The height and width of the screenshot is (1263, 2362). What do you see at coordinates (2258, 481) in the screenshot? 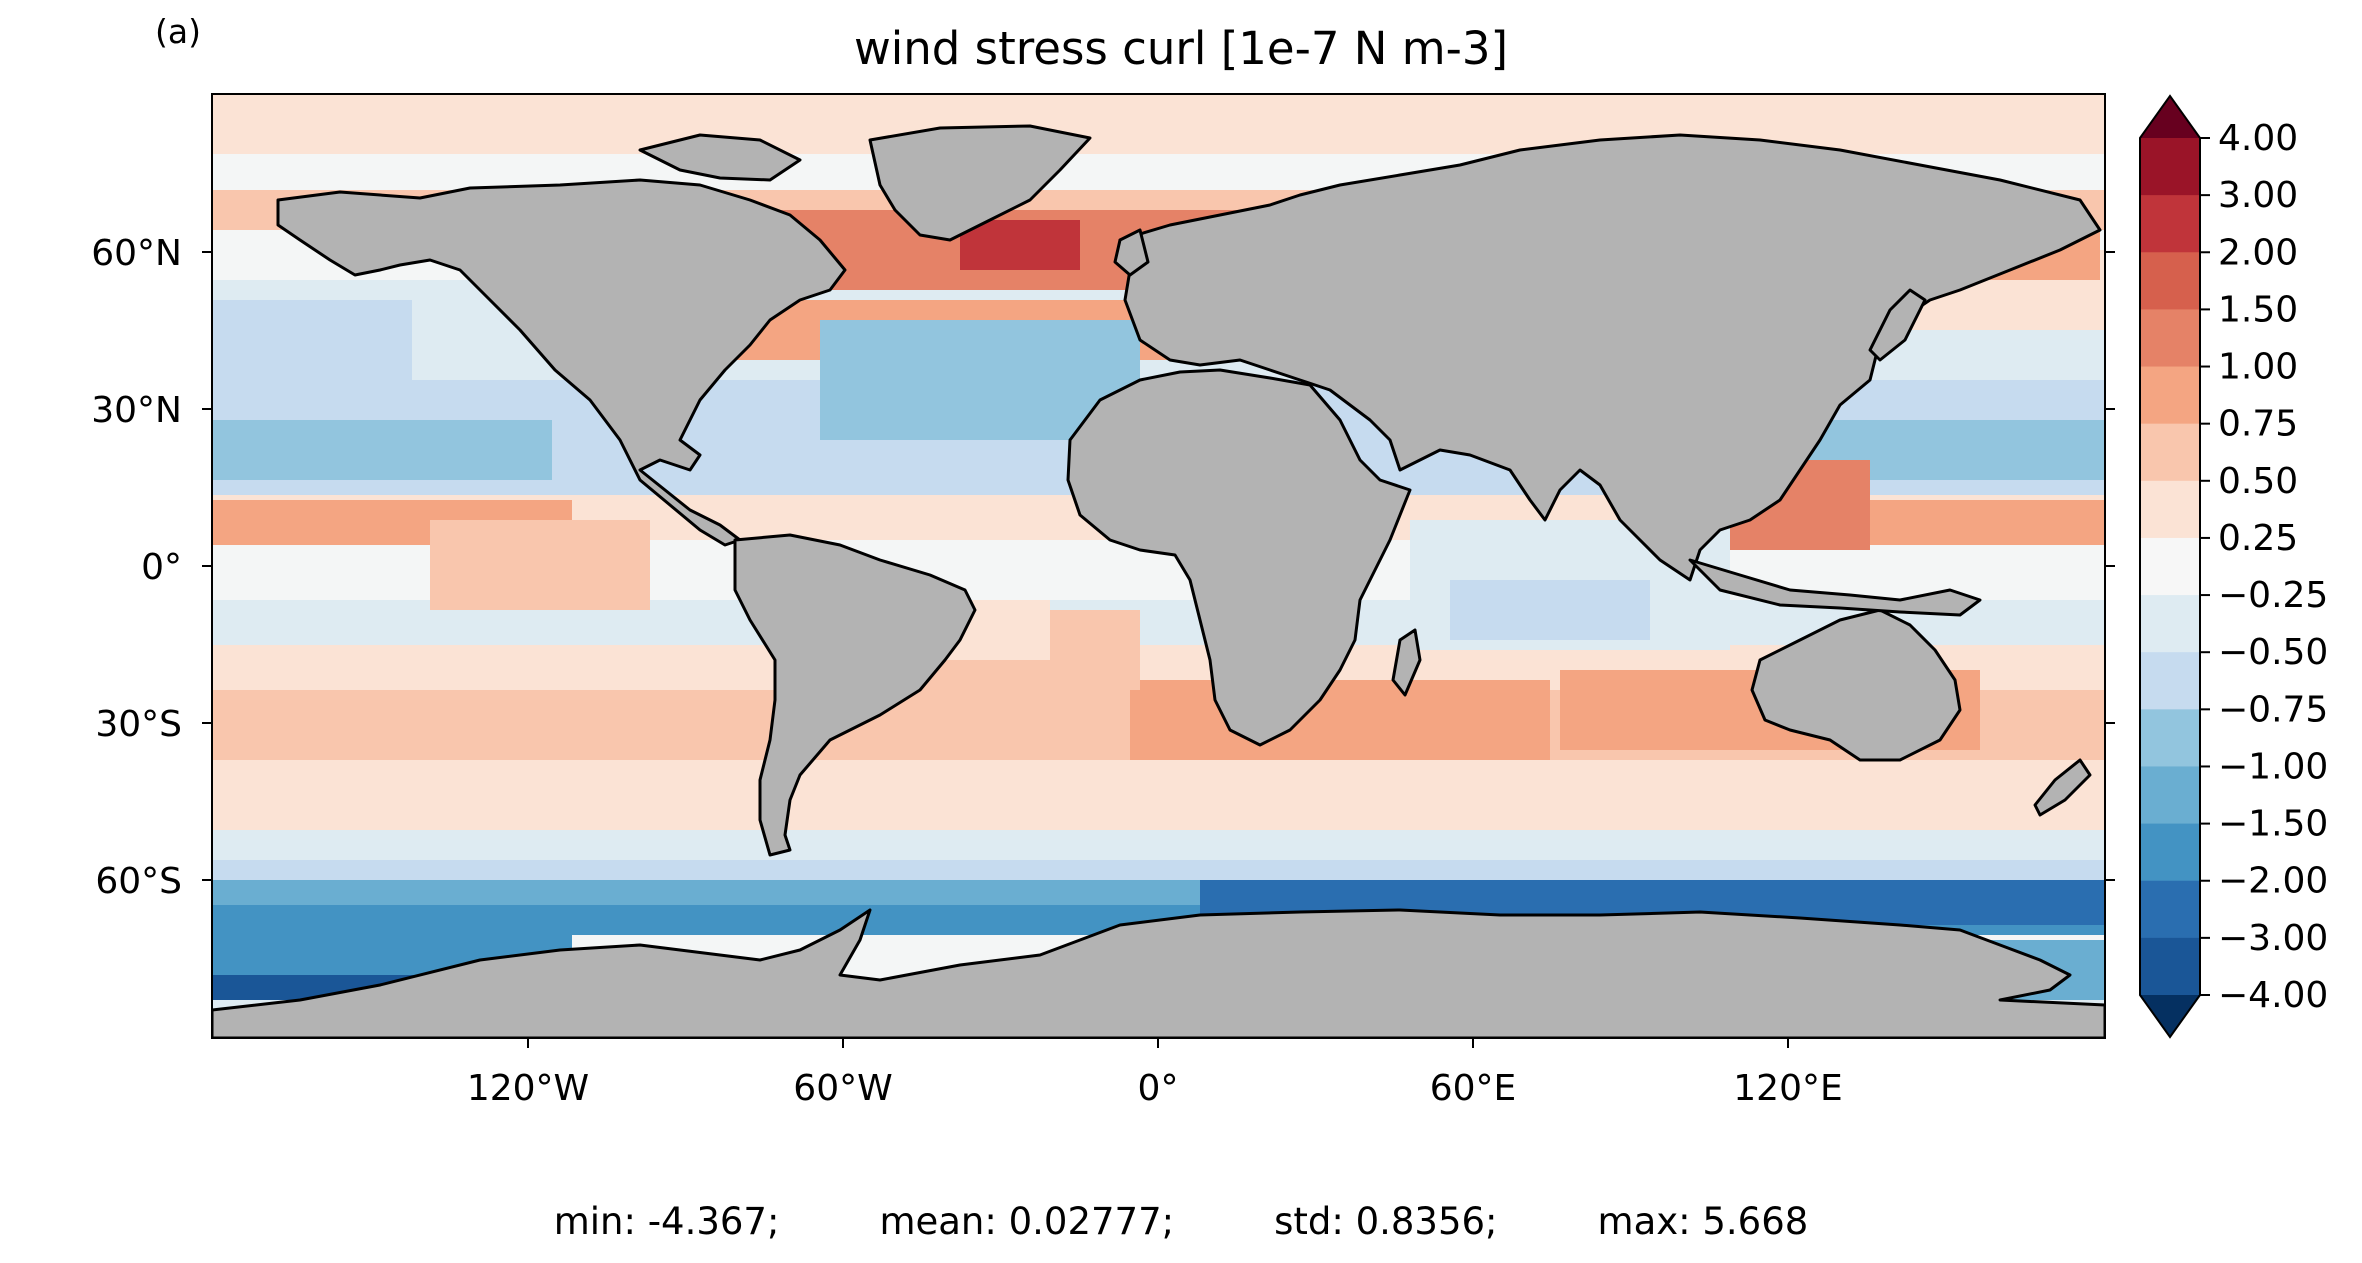
I see `colorbar-tick-label: 0.50` at bounding box center [2258, 481].